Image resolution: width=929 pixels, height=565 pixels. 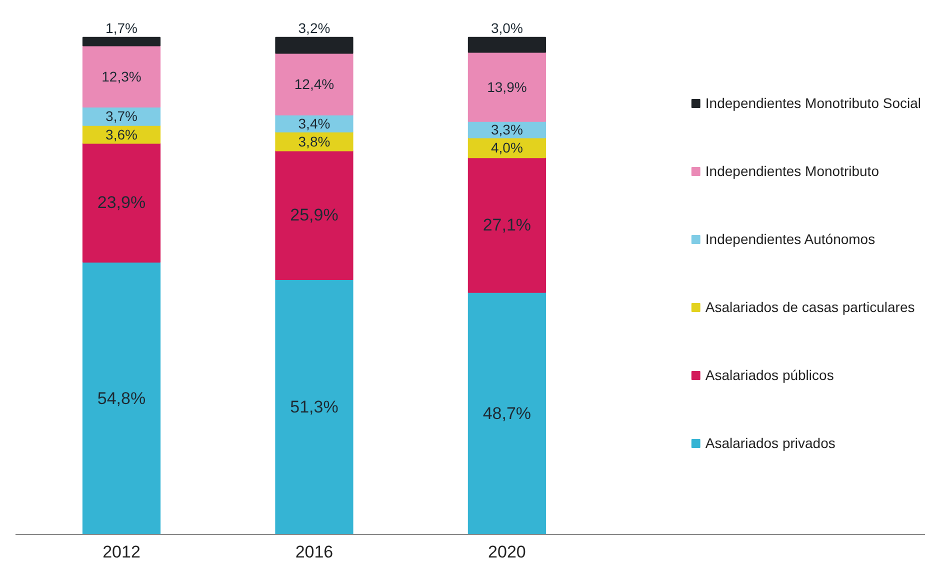 I want to click on data-label: 27,1%, so click(x=507, y=225).